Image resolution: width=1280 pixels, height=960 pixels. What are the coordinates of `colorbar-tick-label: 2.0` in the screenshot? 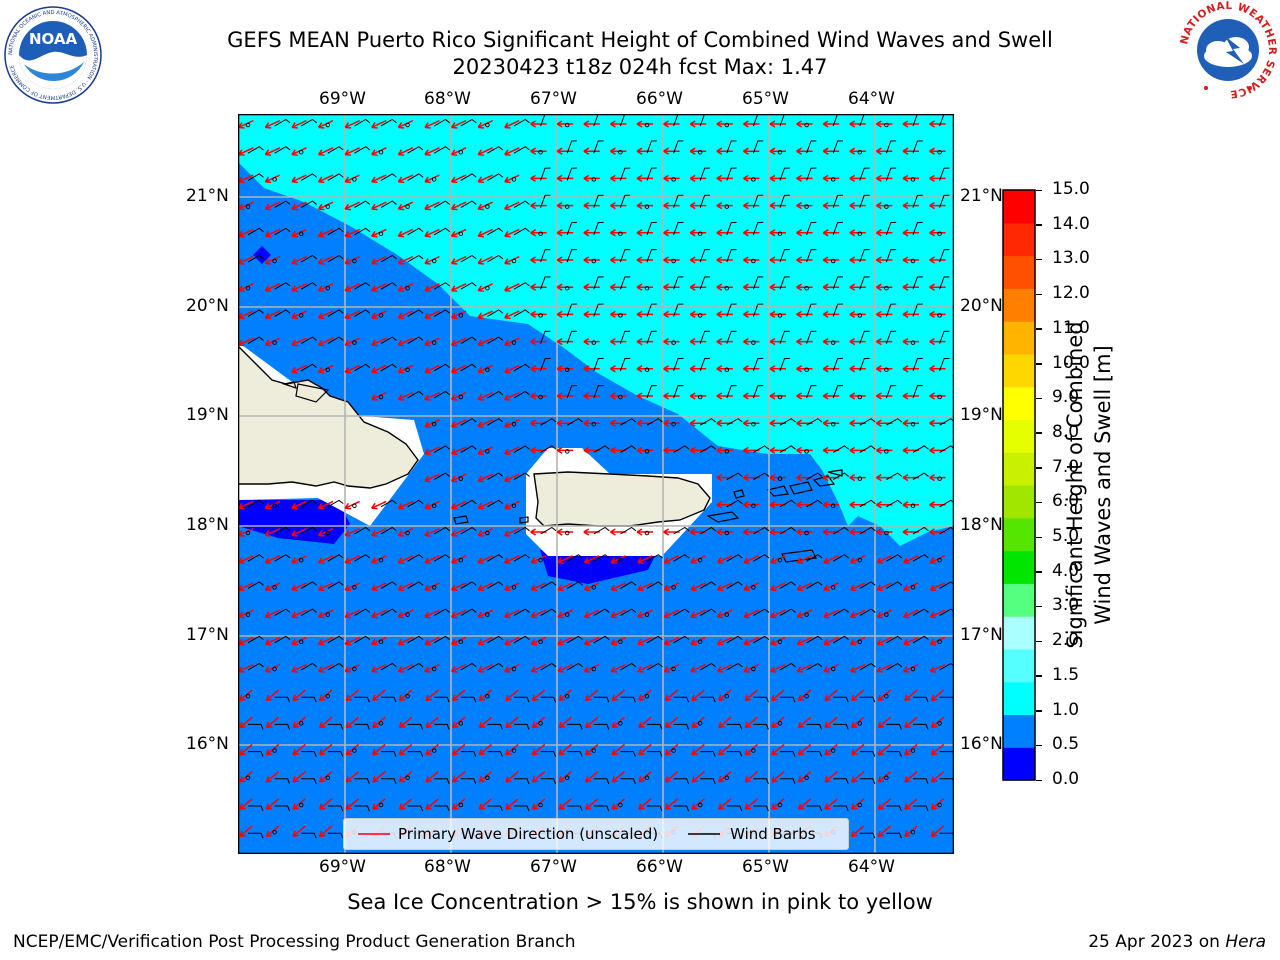 It's located at (1066, 640).